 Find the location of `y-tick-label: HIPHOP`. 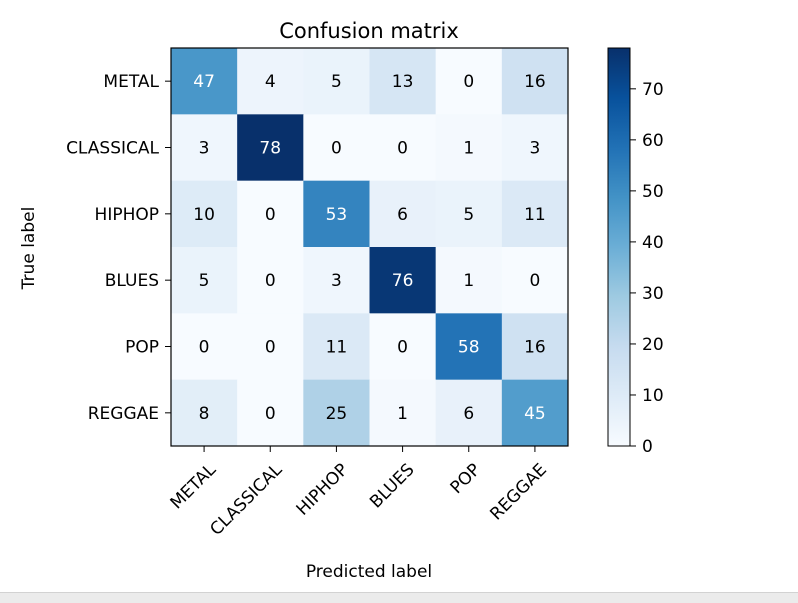

y-tick-label: HIPHOP is located at coordinates (127, 215).